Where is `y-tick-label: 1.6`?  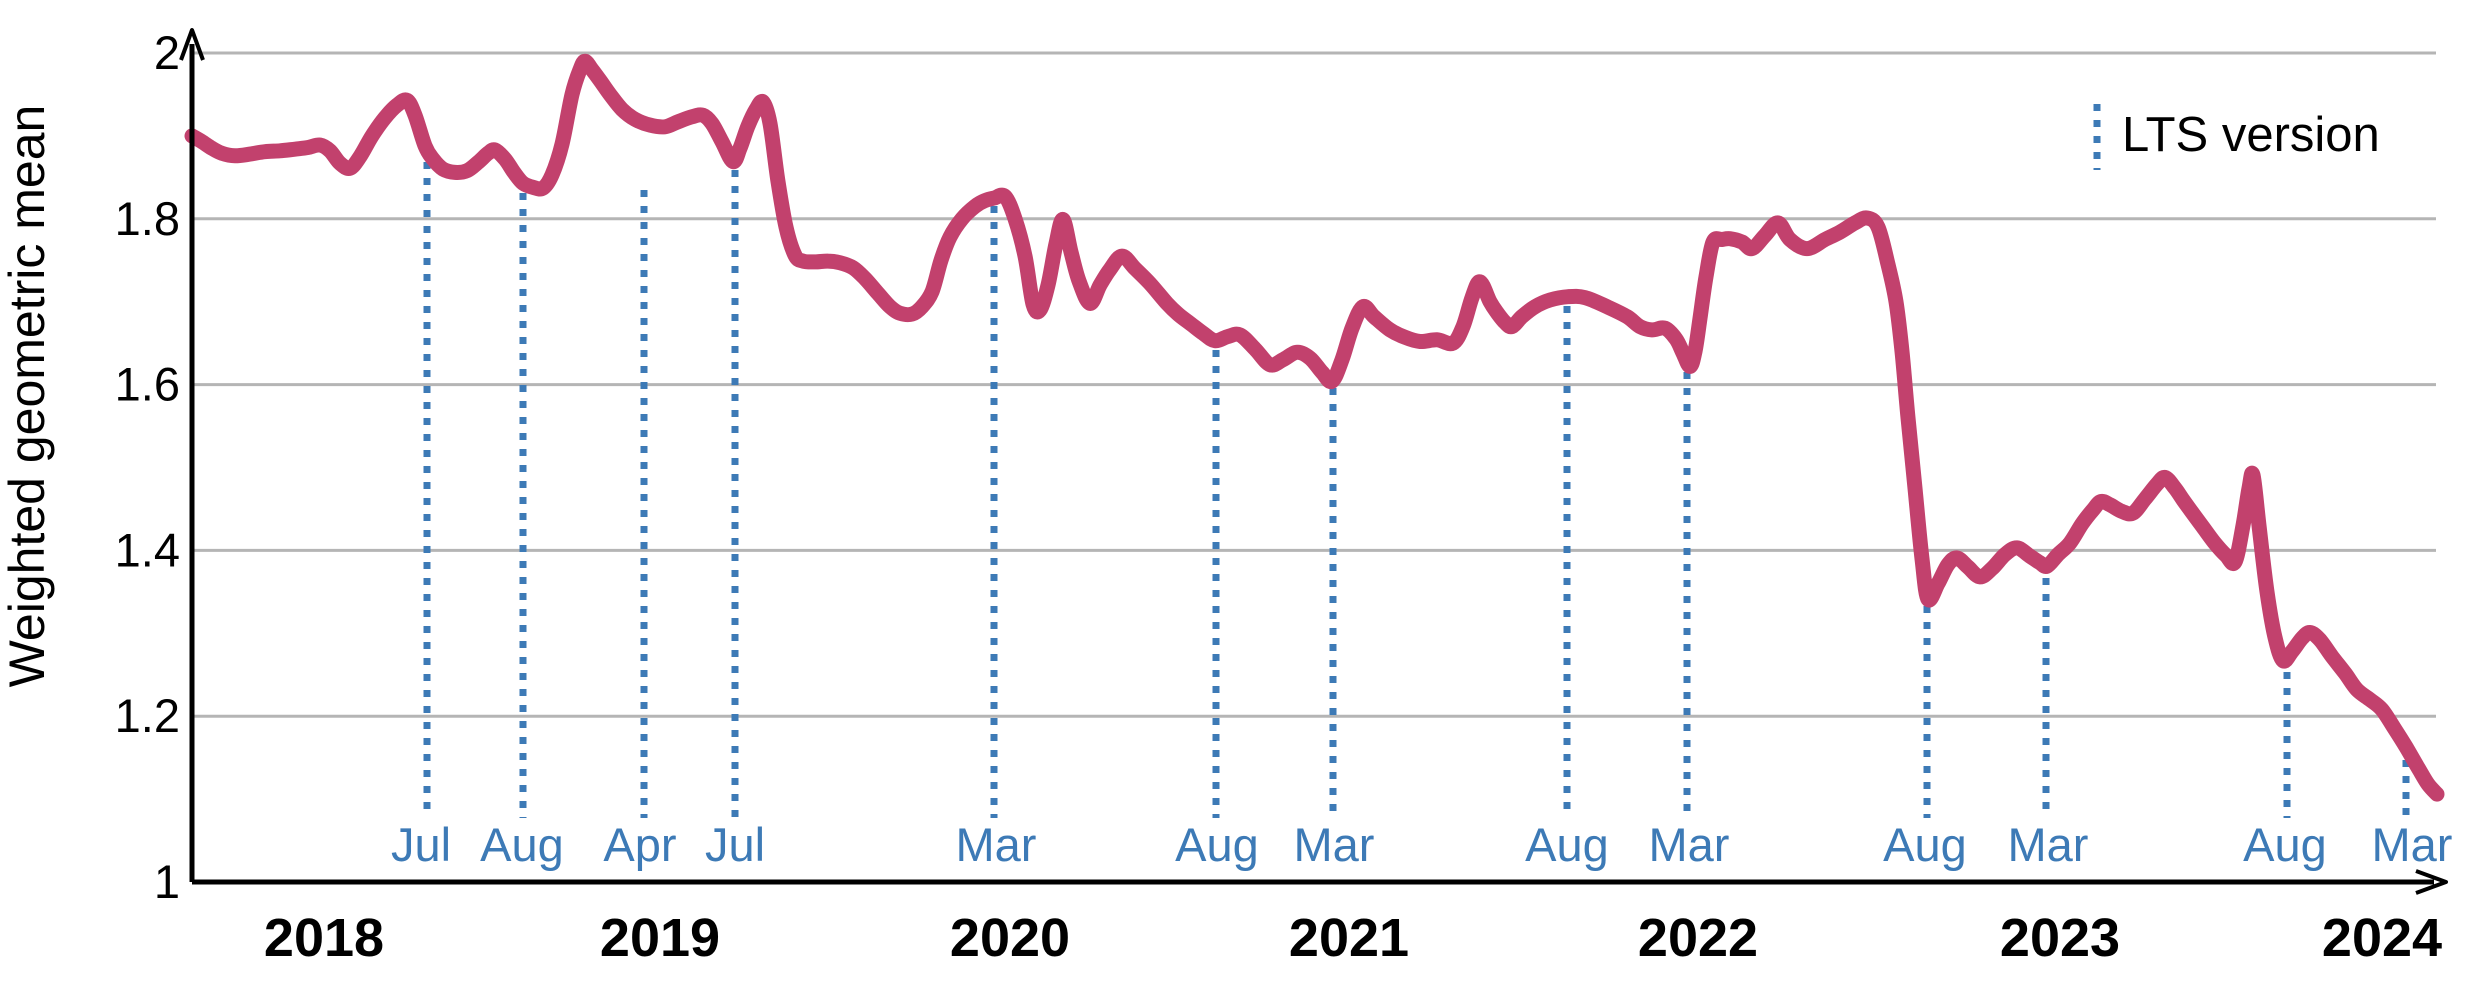 y-tick-label: 1.6 is located at coordinates (147, 384).